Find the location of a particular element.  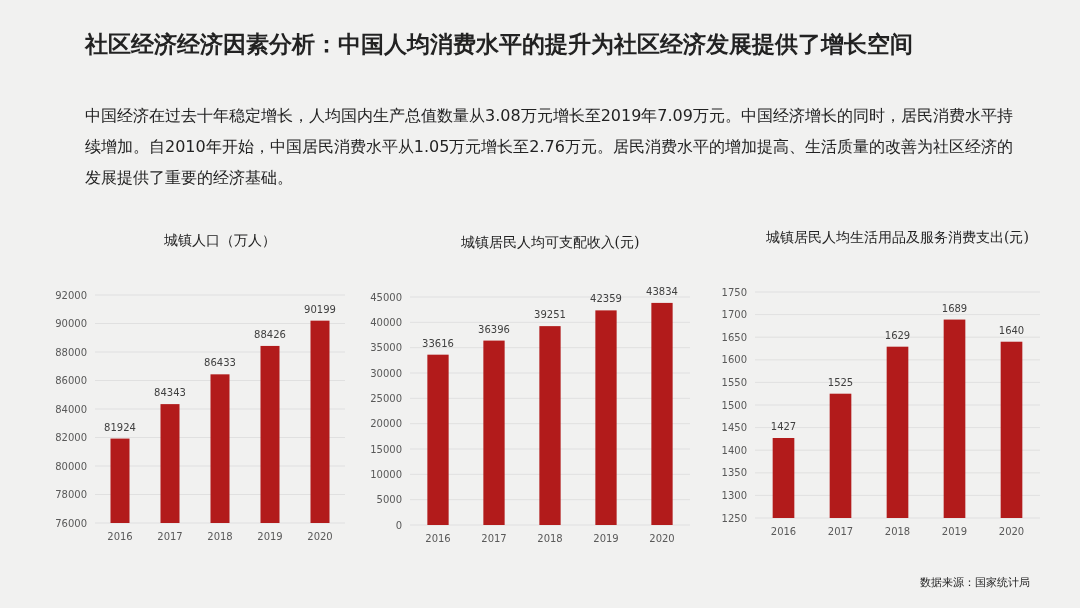

data-label: 1629 is located at coordinates (897, 335).